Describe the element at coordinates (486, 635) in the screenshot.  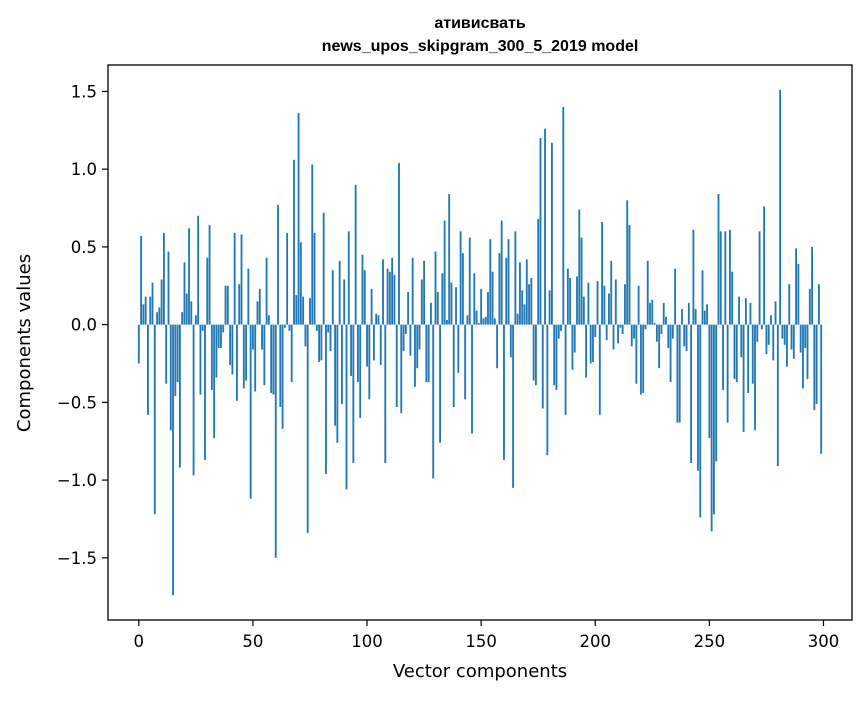
I see `x-axis-ticks: 0 50 100 150 200 250 300` at that location.